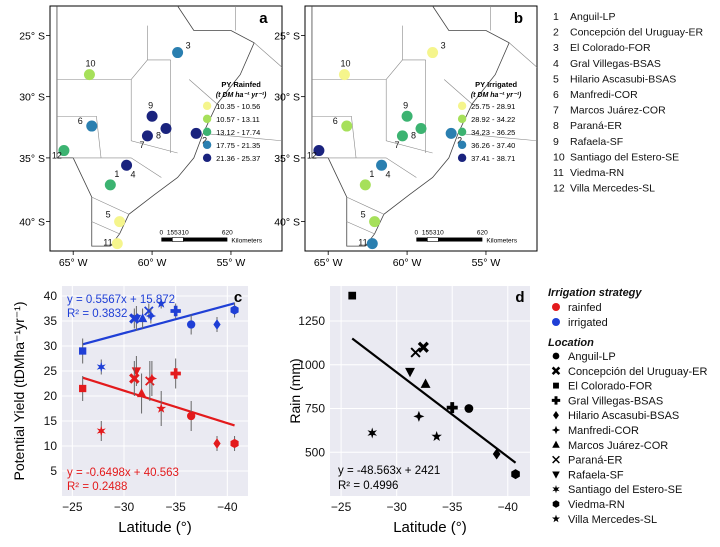 This screenshot has height=547, width=720. What do you see at coordinates (556, 322) in the screenshot?
I see `legend-swatch-irrigated` at bounding box center [556, 322].